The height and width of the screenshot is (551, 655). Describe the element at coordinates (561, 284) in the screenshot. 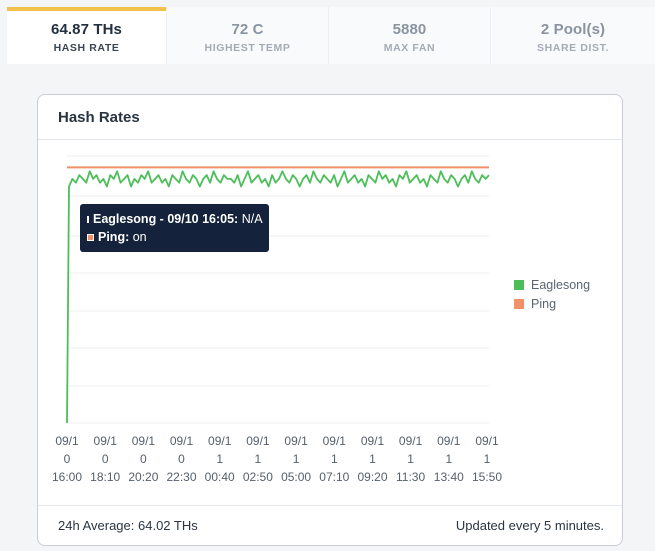

I see `legend-label-eaglesong: Eaglesong` at that location.